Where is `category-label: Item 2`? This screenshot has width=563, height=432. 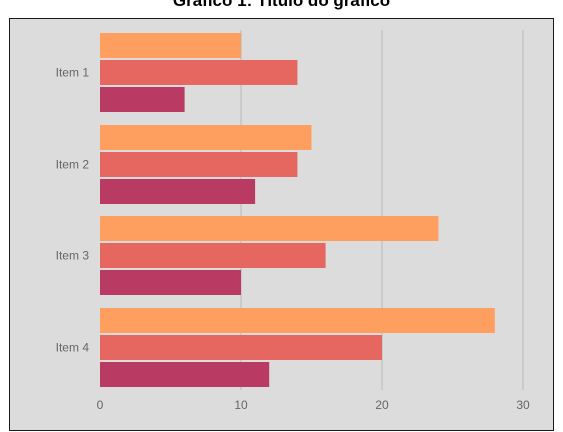
category-label: Item 2 is located at coordinates (73, 165).